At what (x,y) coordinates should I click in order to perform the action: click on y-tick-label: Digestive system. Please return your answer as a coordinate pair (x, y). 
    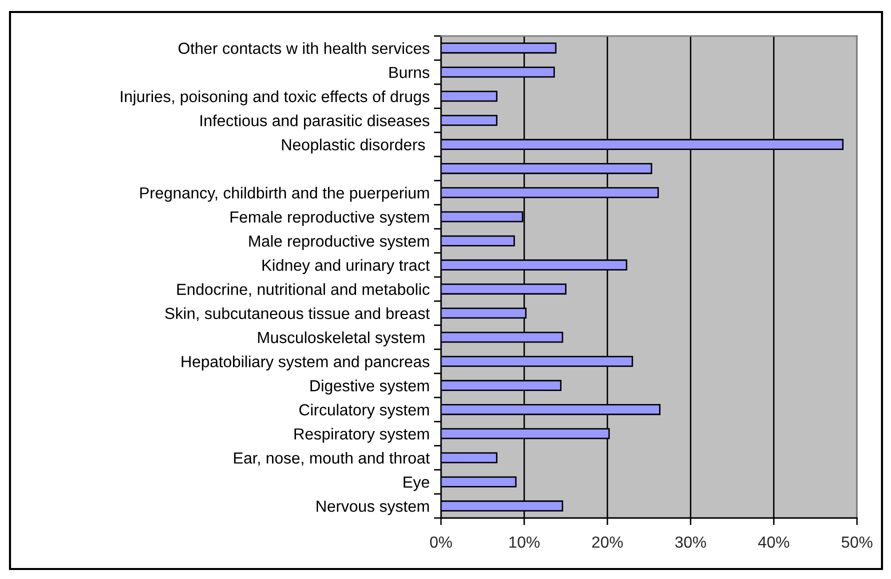
    Looking at the image, I should click on (369, 387).